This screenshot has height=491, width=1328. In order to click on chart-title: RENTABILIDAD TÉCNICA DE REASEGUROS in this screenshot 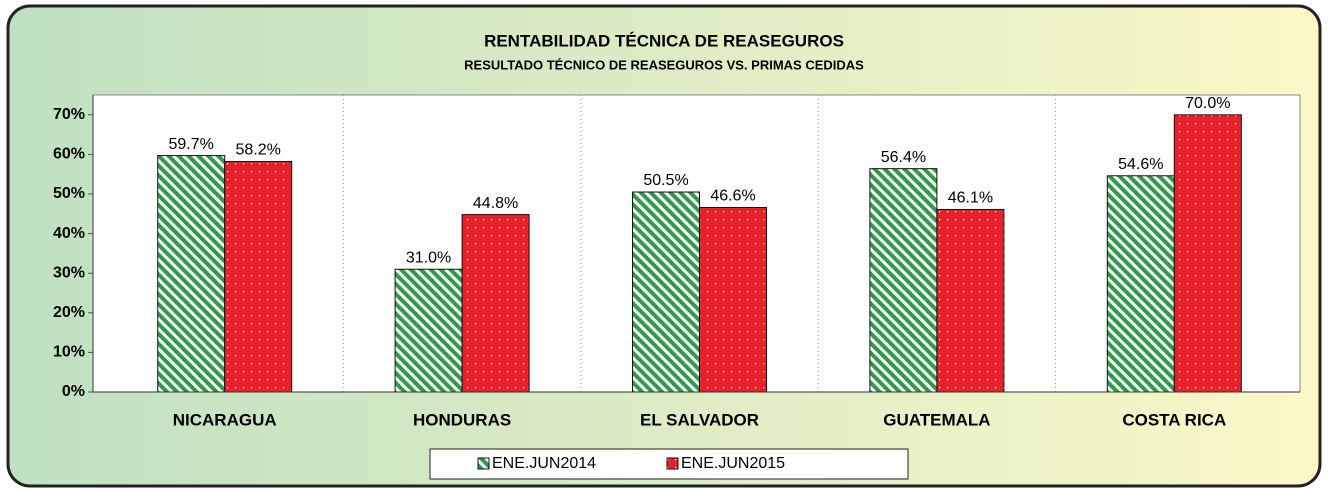, I will do `click(664, 40)`.